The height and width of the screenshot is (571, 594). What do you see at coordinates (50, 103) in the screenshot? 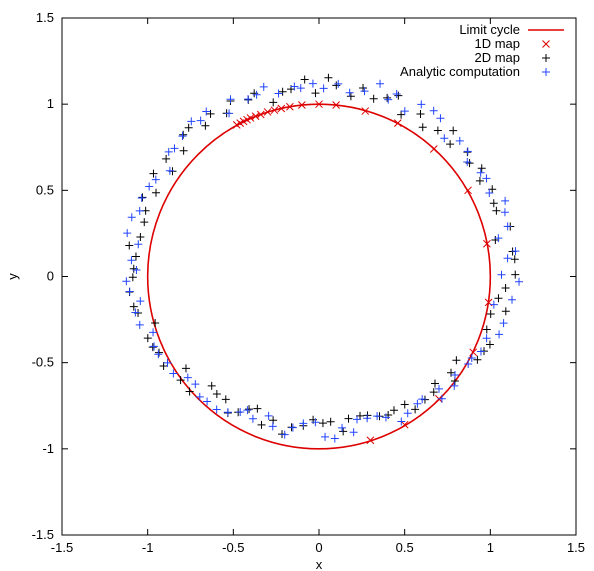
I see `y-tick-label: 1` at bounding box center [50, 103].